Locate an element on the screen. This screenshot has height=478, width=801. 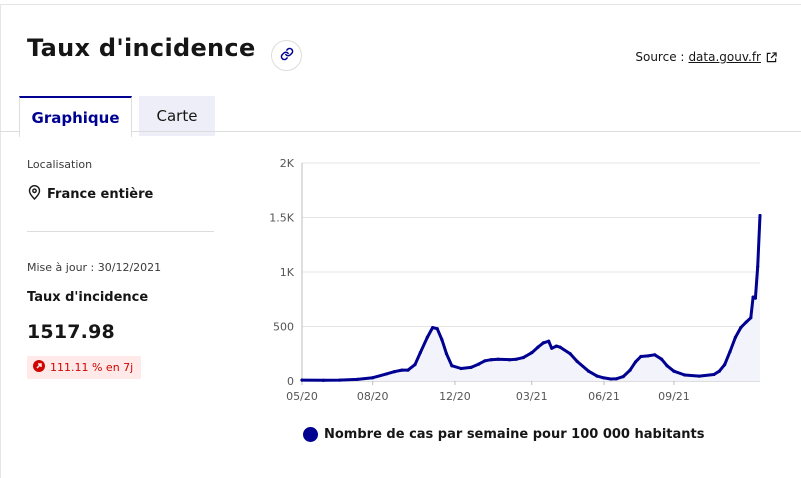
tab-graphique: Graphique is located at coordinates (75, 116).